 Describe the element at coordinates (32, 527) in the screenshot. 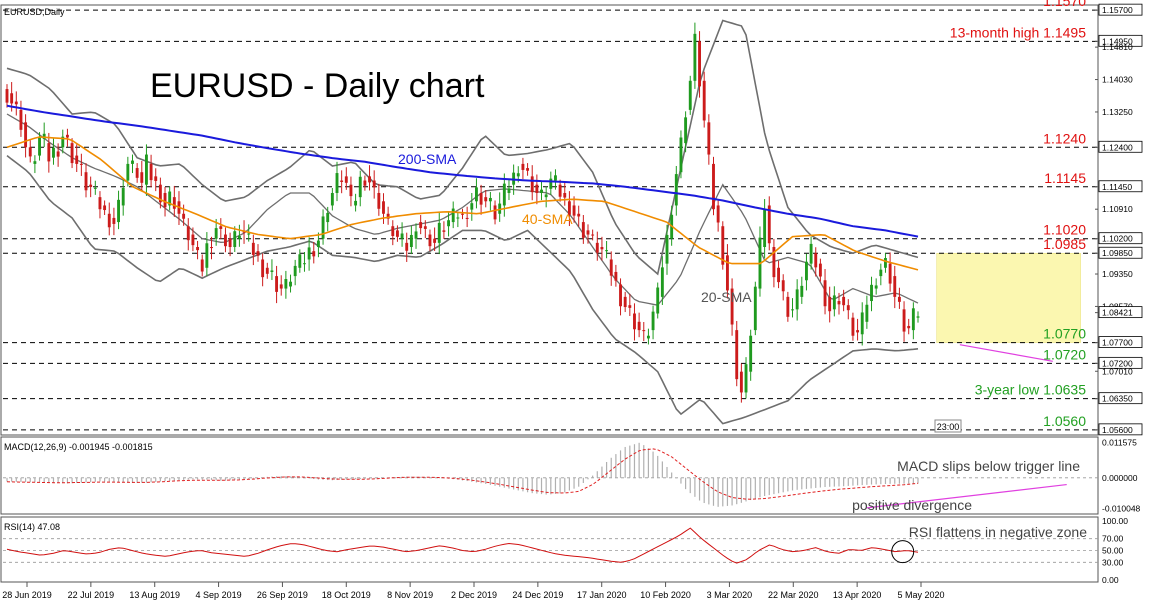

I see `rsi-label: RSI(14) 47.08` at that location.